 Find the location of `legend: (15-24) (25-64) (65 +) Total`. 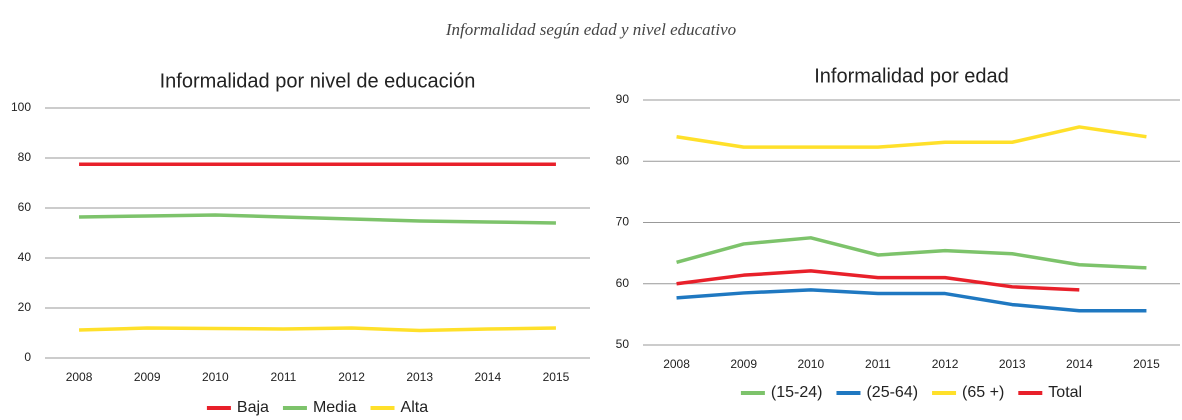

legend: (15-24) (25-64) (65 +) Total is located at coordinates (911, 392).